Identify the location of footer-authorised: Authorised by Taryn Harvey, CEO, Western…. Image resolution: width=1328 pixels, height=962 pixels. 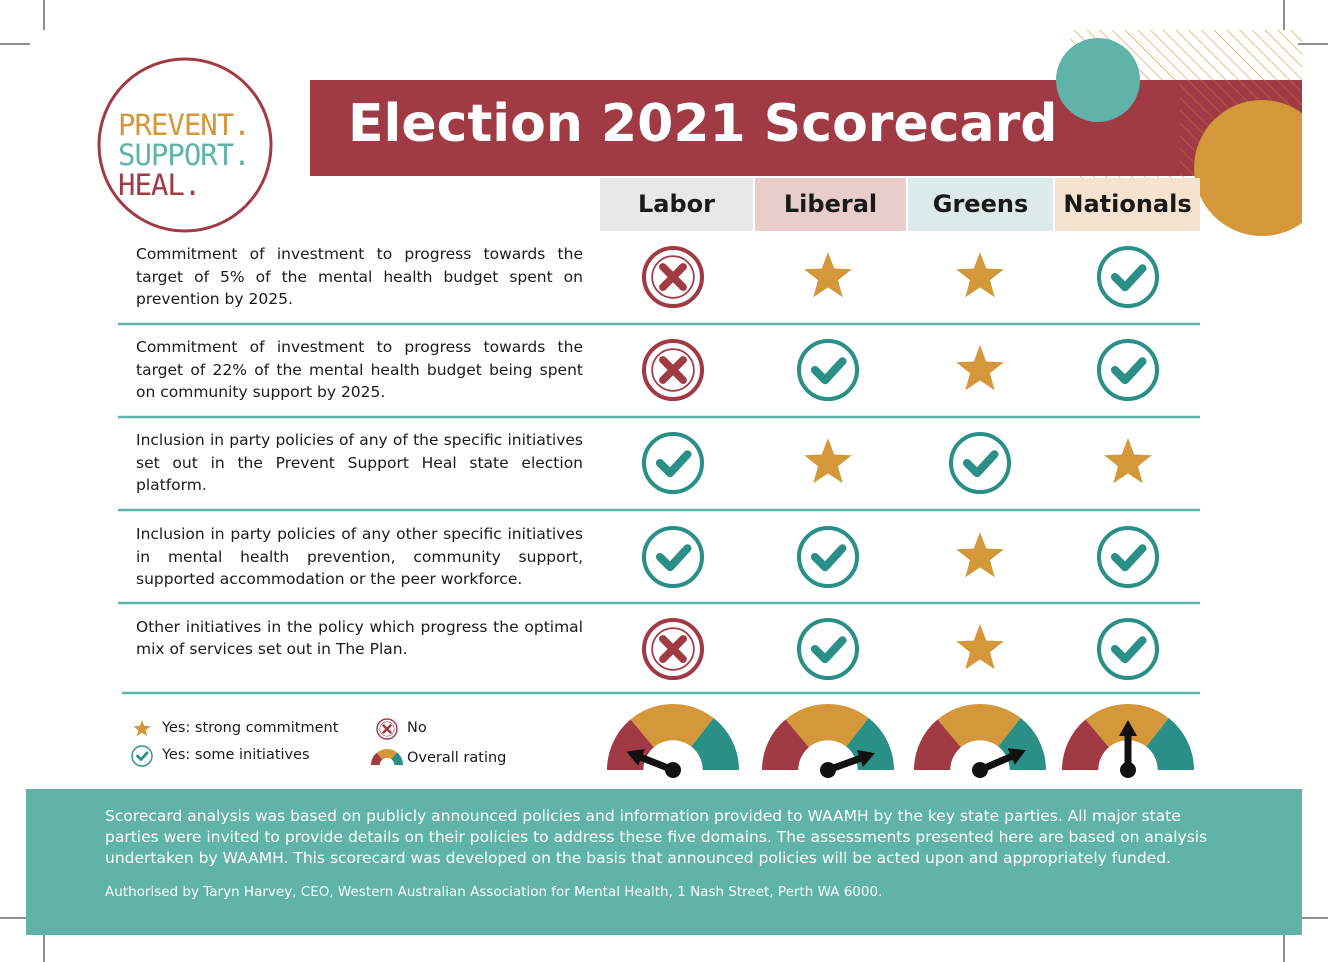
(494, 892).